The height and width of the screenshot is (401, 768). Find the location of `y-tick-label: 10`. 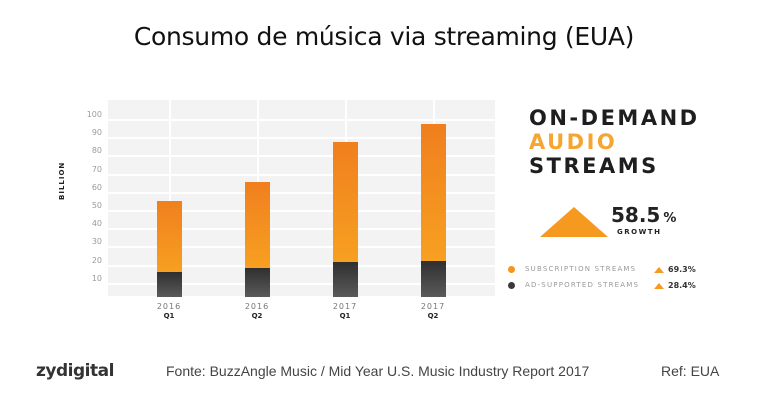

y-tick-label: 10 is located at coordinates (96, 278).